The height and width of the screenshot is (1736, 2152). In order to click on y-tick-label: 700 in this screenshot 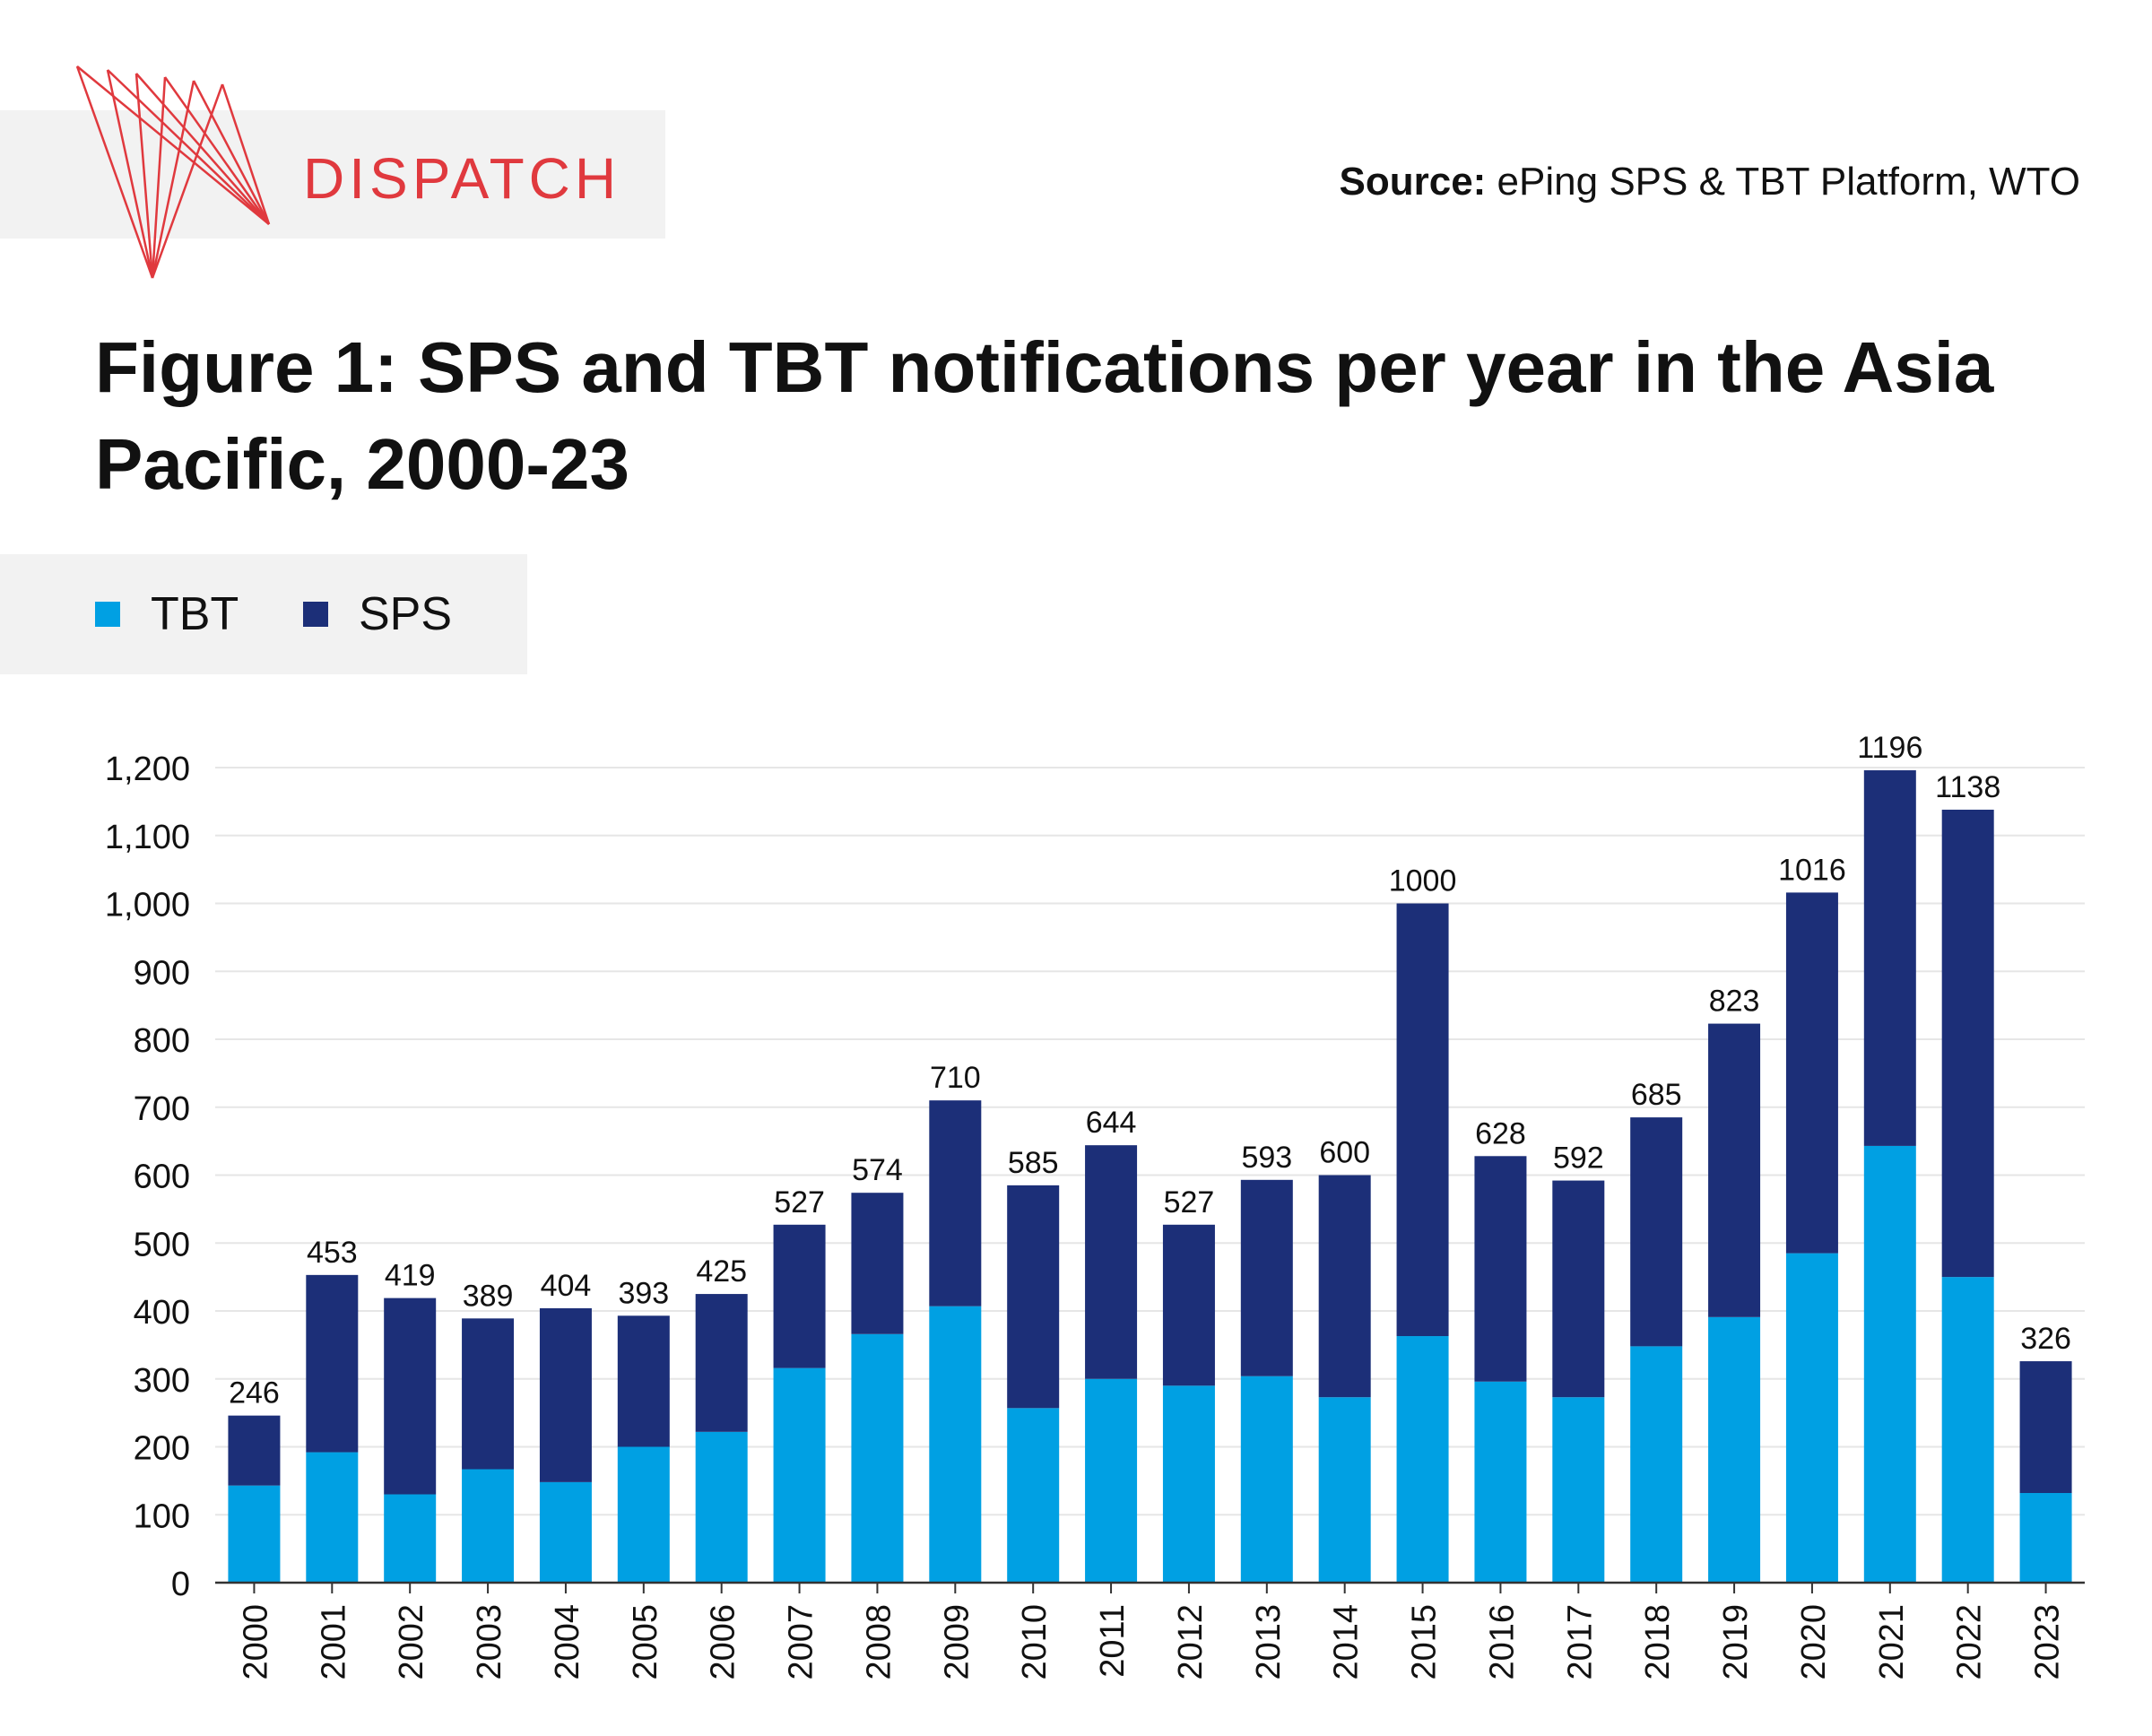, I will do `click(162, 1109)`.